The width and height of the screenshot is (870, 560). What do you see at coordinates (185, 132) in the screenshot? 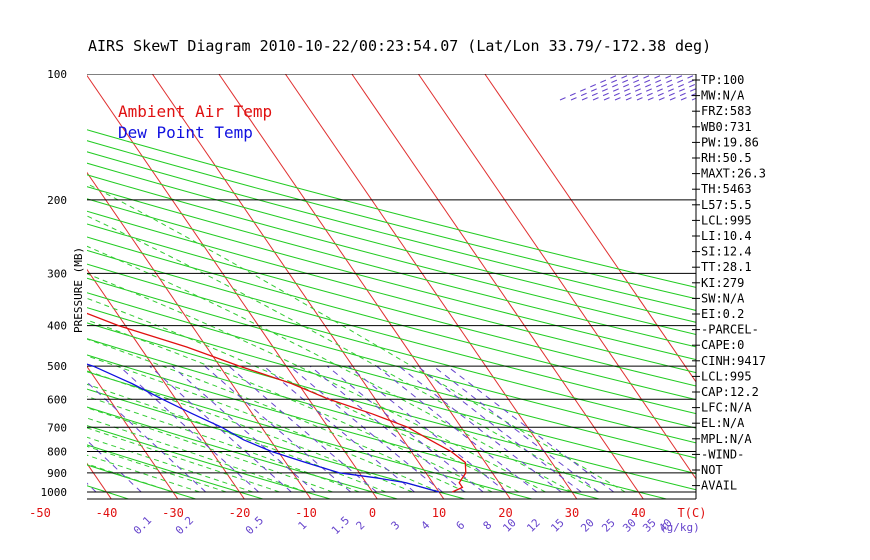
I see `legend-dewpoint: Dew Point Temp` at bounding box center [185, 132].